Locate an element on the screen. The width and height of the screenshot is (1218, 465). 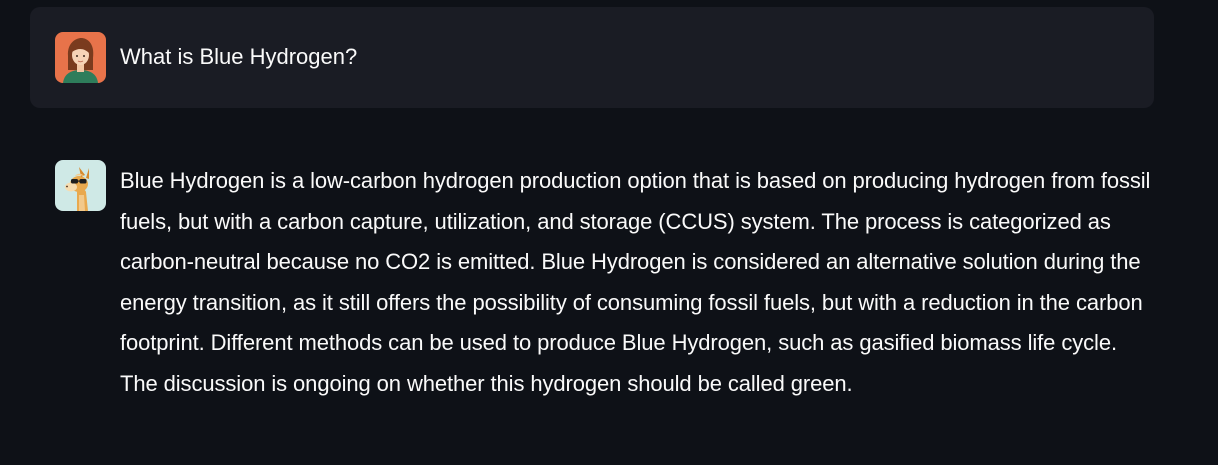
user-message-text: What is Blue Hydrogen? is located at coordinates (239, 56).